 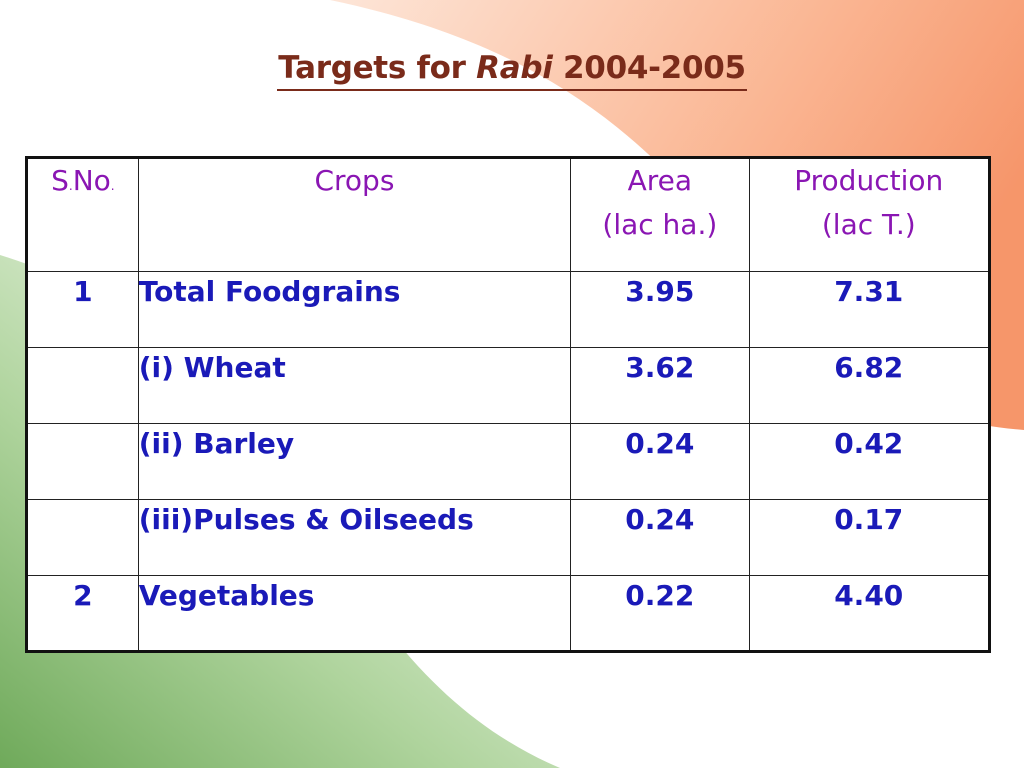 What do you see at coordinates (869, 309) in the screenshot?
I see `cell-production: 7.31` at bounding box center [869, 309].